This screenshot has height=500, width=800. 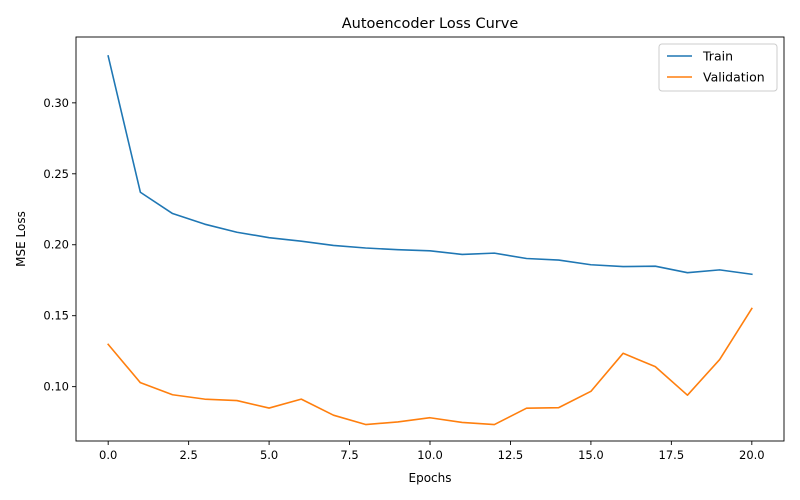 What do you see at coordinates (349, 455) in the screenshot?
I see `x-tick-label: 7.5` at bounding box center [349, 455].